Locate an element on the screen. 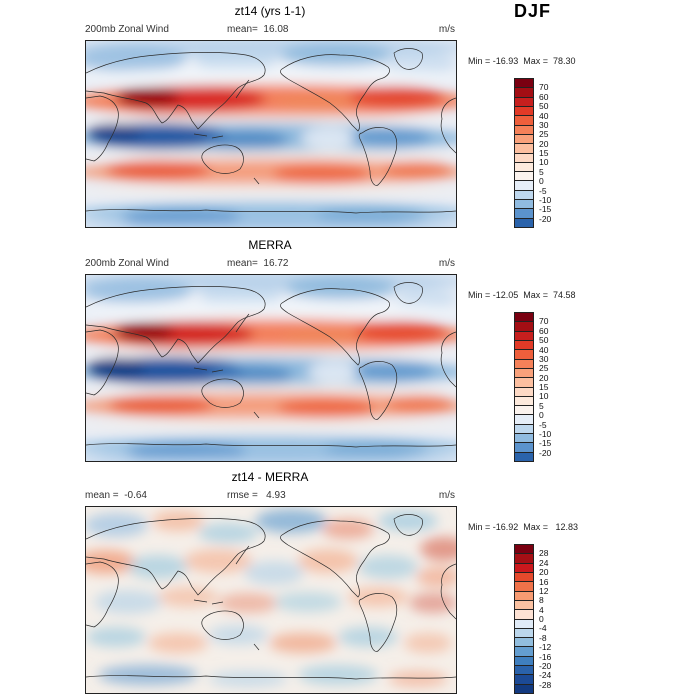 Image resolution: width=700 pixels, height=700 pixels. colorbar: 28 24 20 16 12 8 4 0 -4 -8 -12 -16 -20 -24 -28 is located at coordinates (554, 619).